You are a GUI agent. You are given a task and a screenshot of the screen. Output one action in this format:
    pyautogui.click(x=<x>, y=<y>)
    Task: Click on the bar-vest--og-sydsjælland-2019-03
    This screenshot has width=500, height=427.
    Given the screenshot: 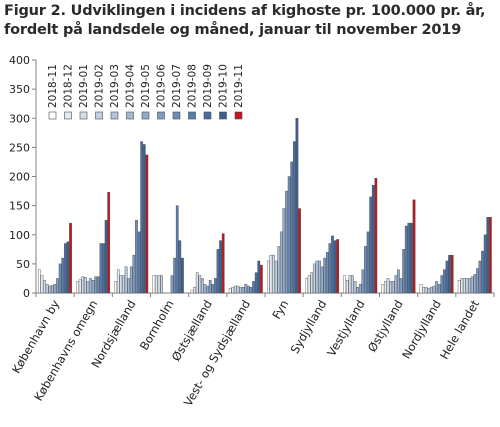 What is the action you would take?
    pyautogui.click(x=240, y=290)
    